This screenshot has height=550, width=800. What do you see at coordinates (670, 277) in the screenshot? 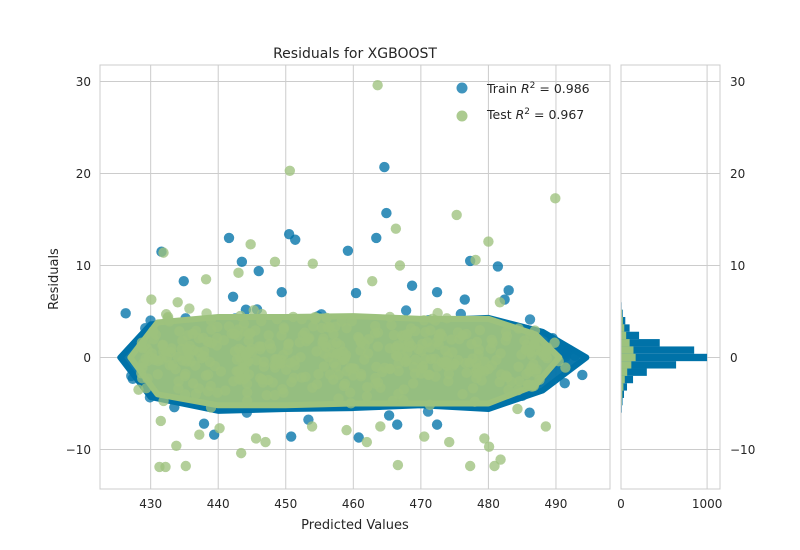
I see `histogram-frame` at bounding box center [670, 277].